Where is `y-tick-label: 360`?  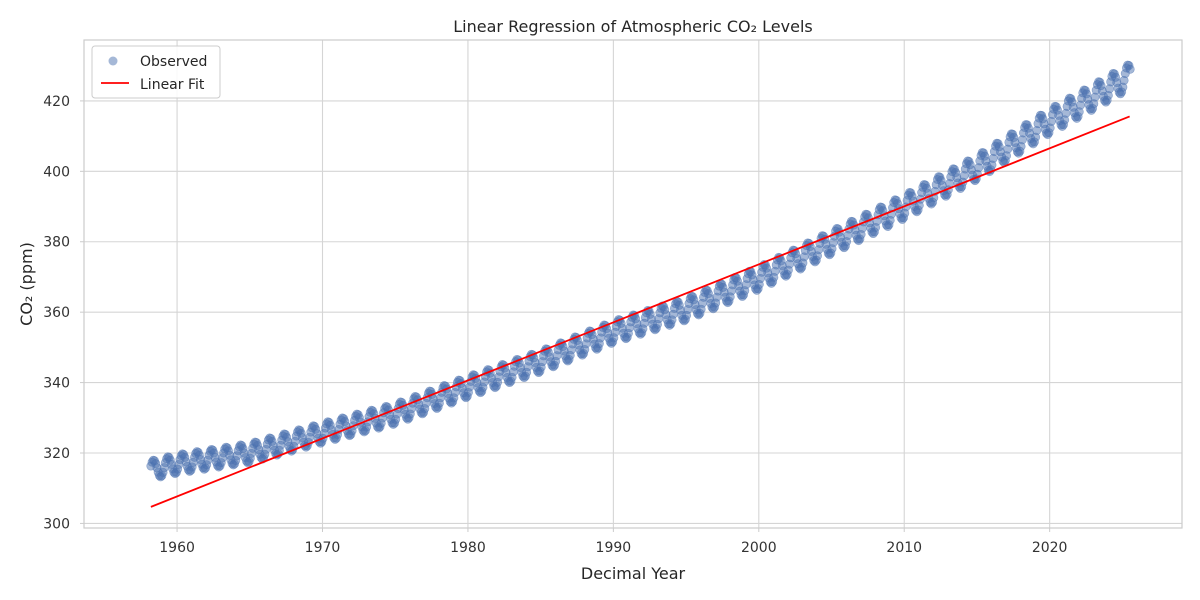
y-tick-label: 360 is located at coordinates (56, 313).